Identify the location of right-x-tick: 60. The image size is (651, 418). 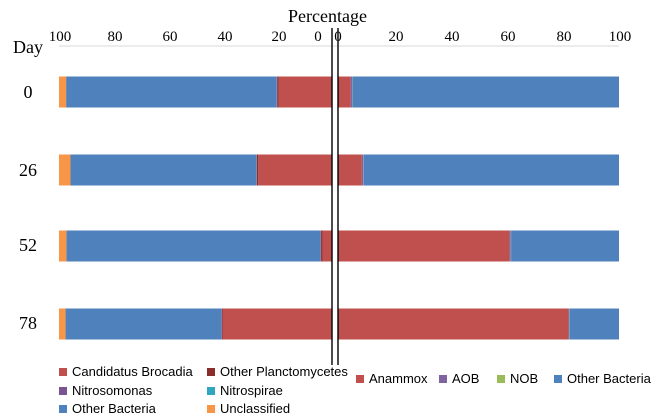
(508, 37).